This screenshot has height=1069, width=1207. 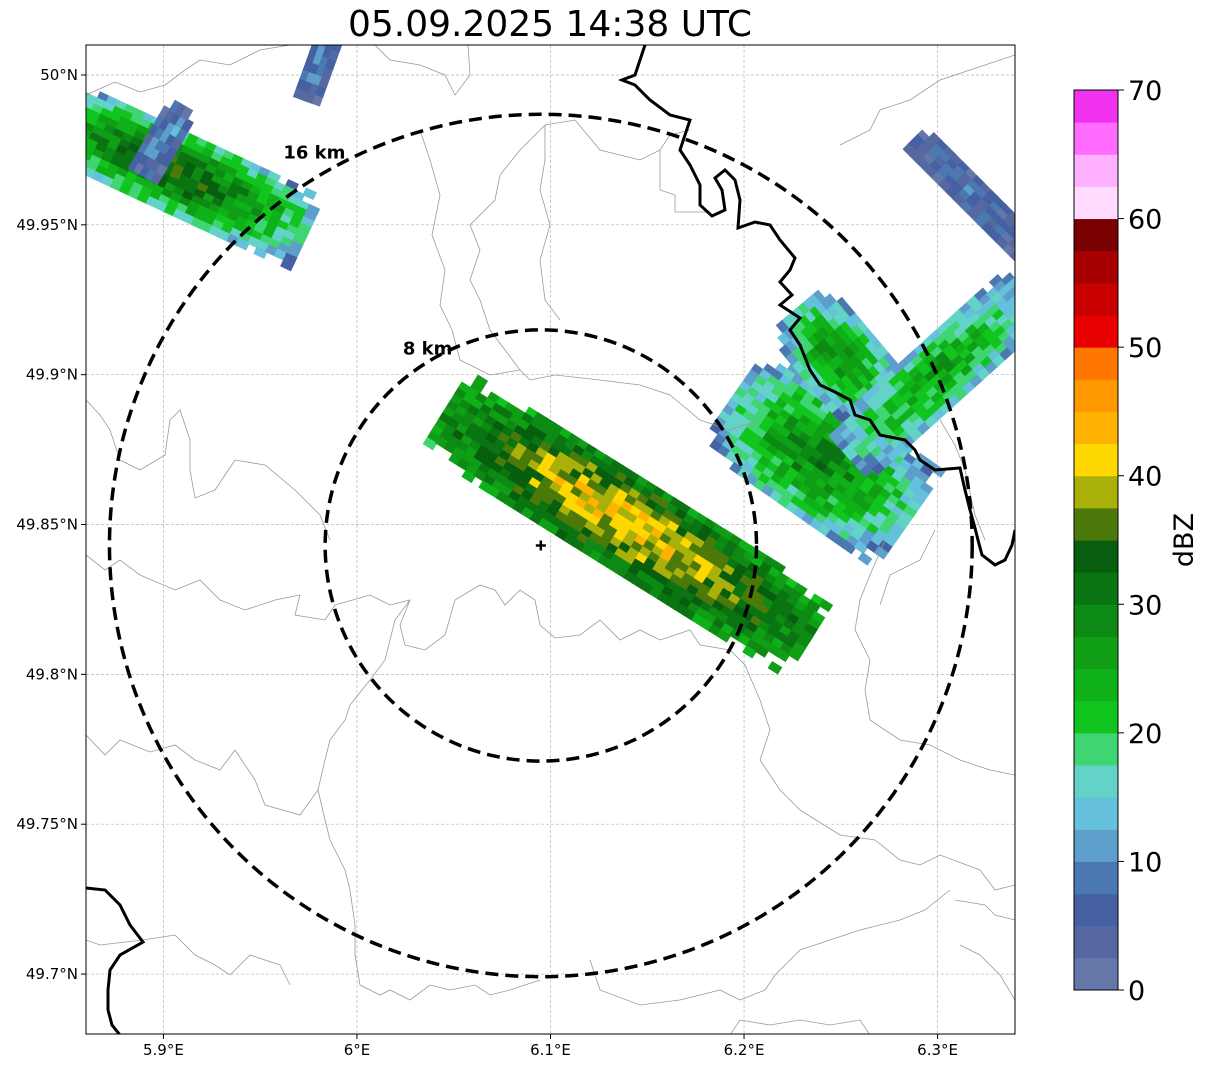 What do you see at coordinates (937, 1050) in the screenshot?
I see `lon-tick-label: 6.3°E` at bounding box center [937, 1050].